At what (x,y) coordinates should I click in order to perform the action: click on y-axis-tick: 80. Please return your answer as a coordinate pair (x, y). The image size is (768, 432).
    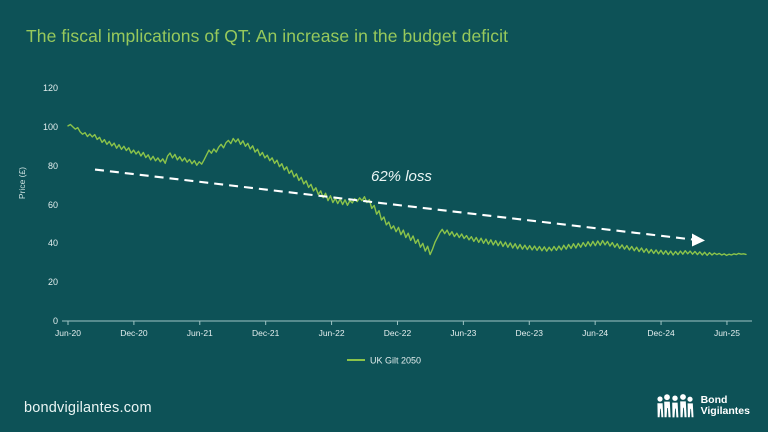
    Looking at the image, I should click on (52, 165).